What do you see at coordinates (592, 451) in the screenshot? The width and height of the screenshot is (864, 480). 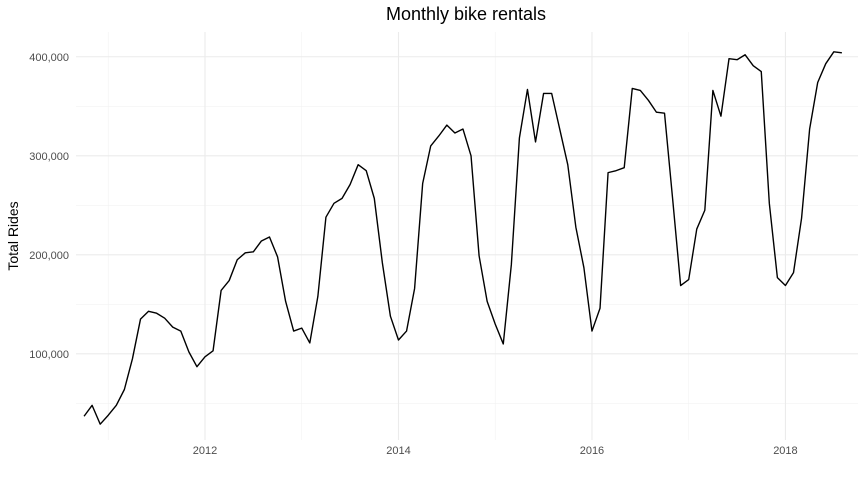 I see `x-tick-label-2016: 2016` at bounding box center [592, 451].